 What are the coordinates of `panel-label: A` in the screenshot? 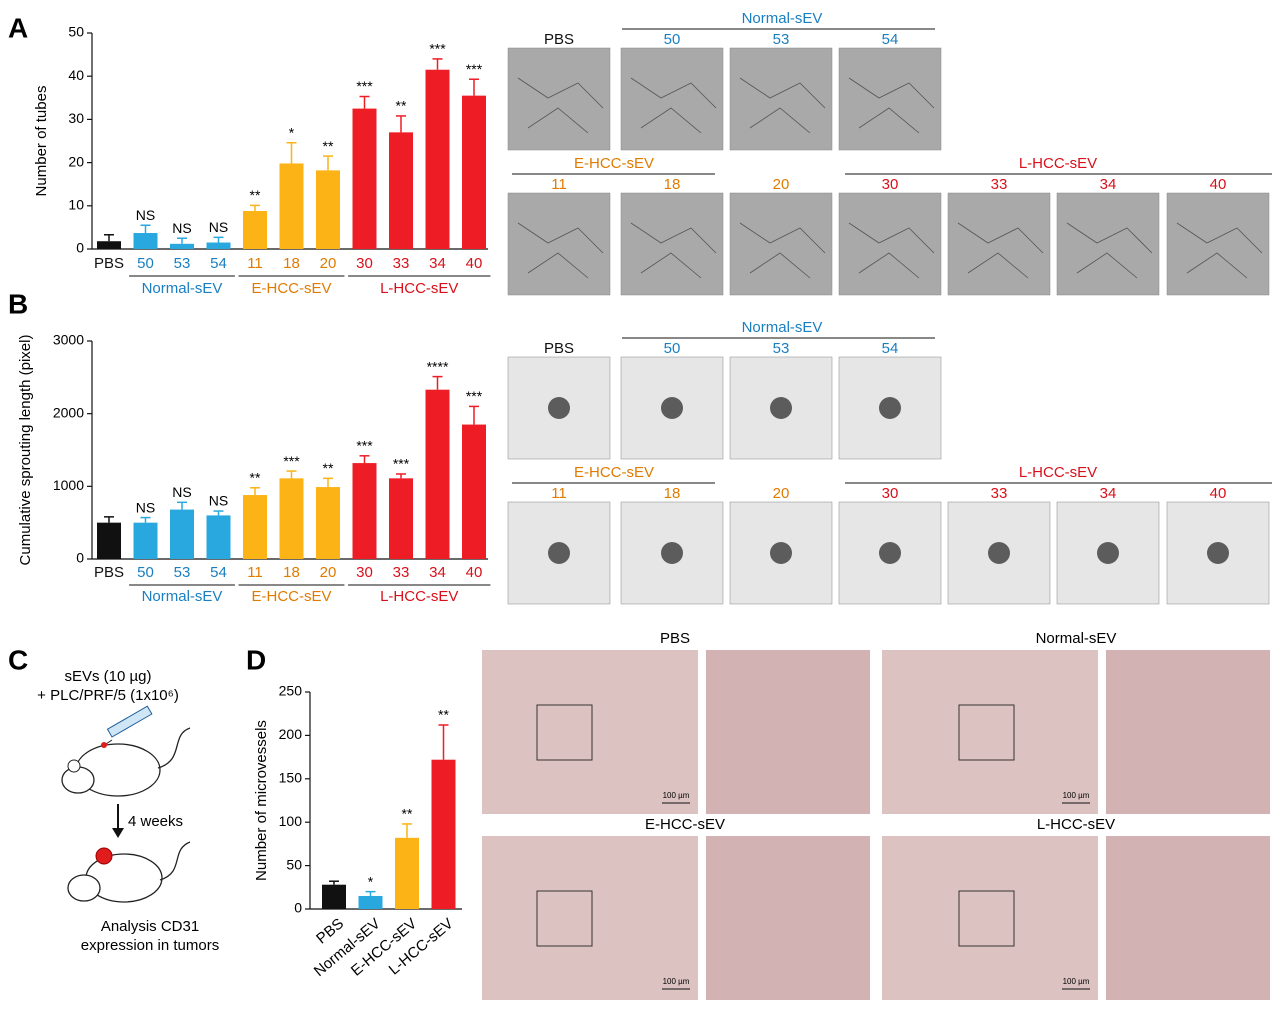 It's located at (18, 27).